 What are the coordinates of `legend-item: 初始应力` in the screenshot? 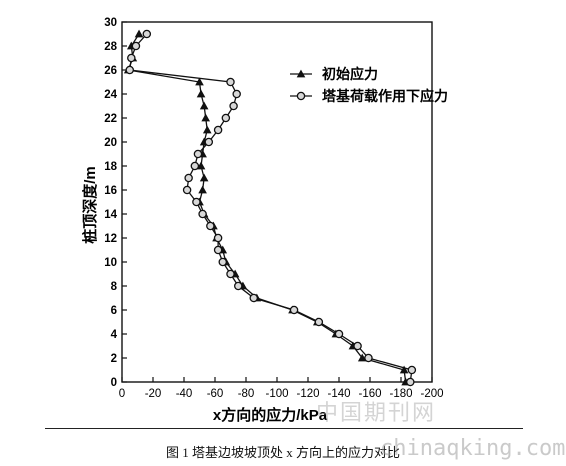 It's located at (334, 74).